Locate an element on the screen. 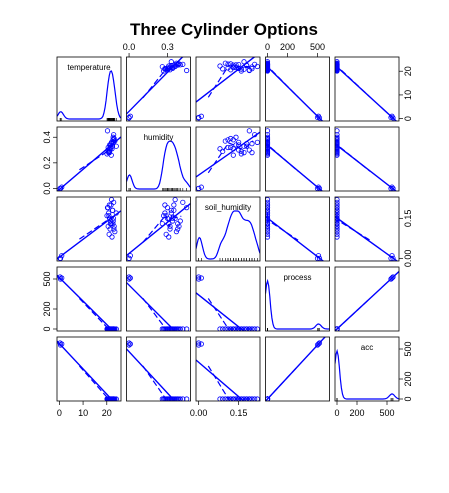 The image size is (449, 493). panel-humidity-vs-process is located at coordinates (297, 159).